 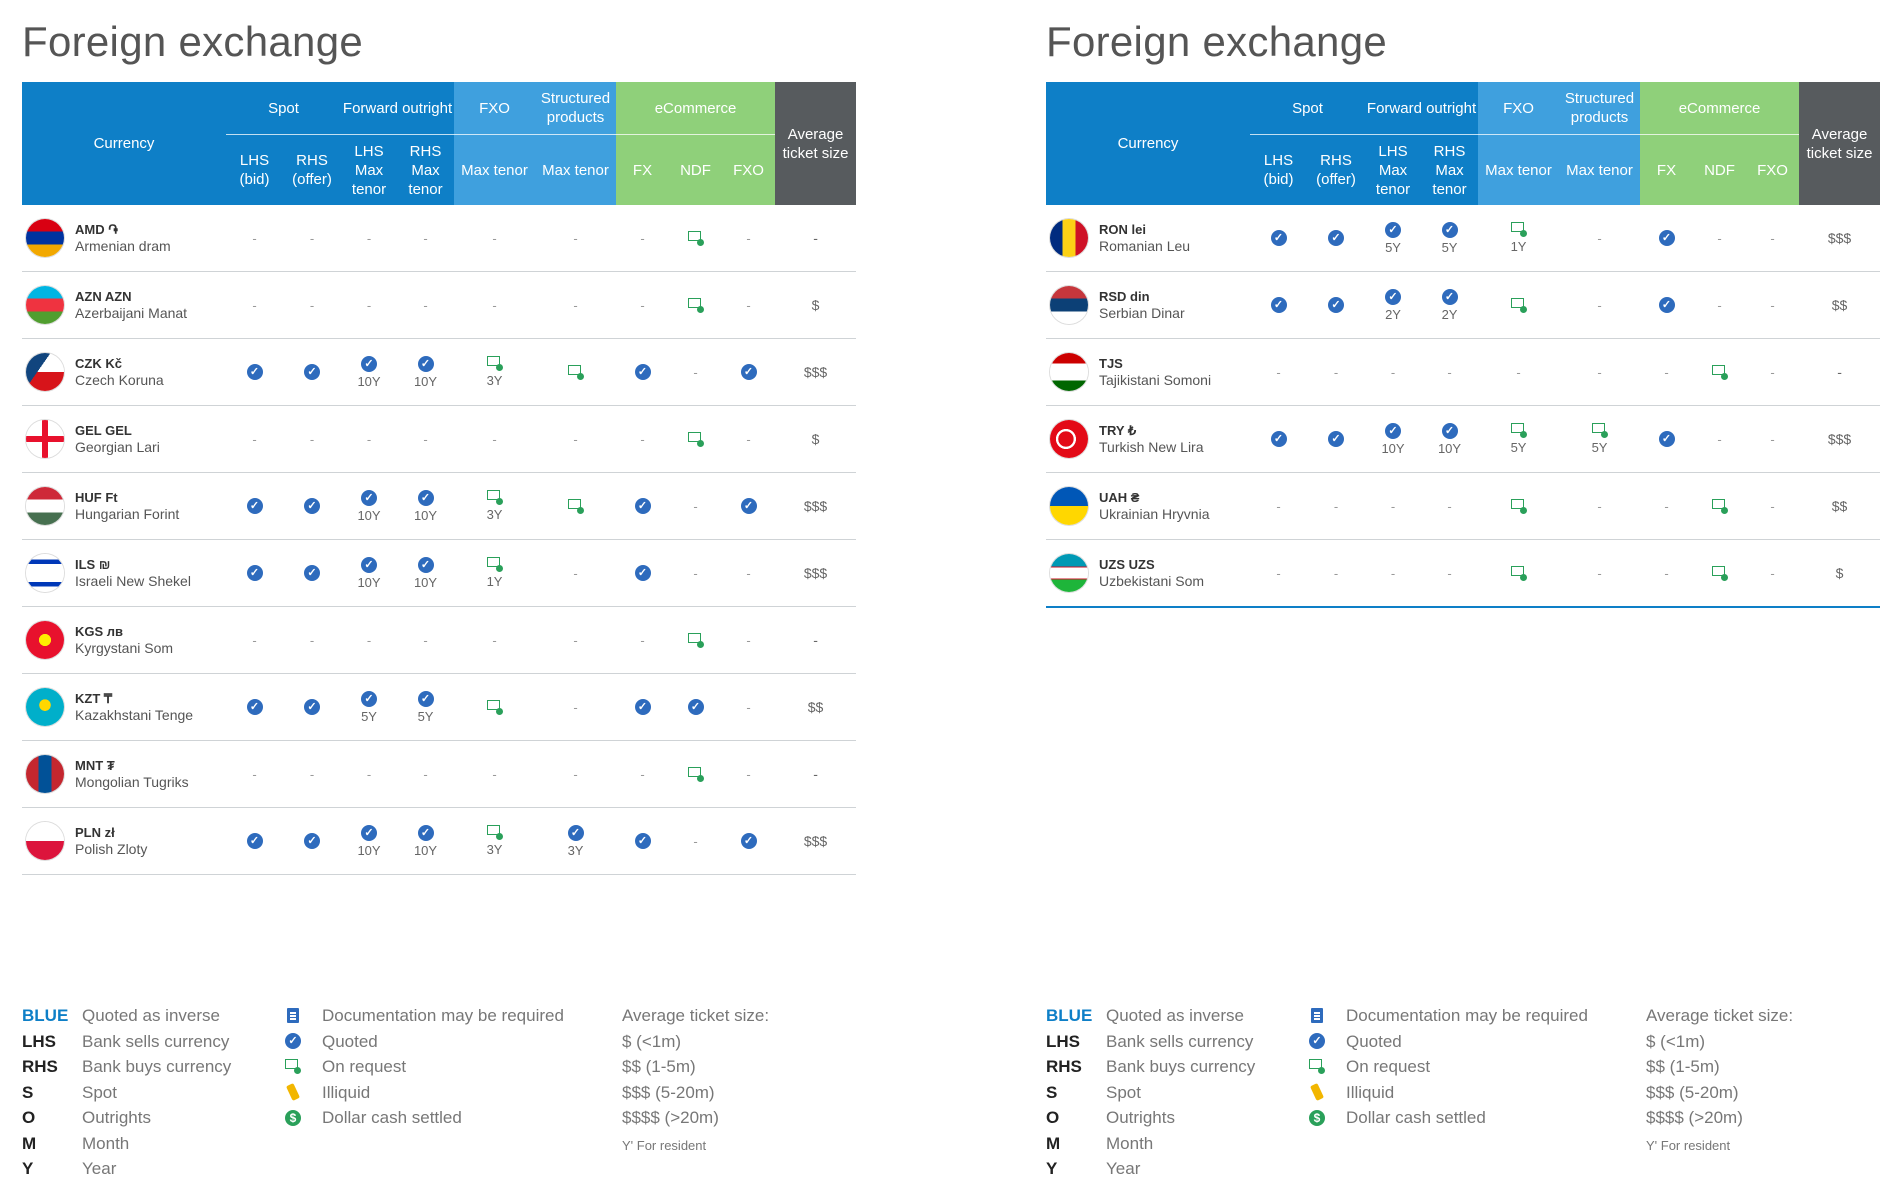 I want to click on screen-request-icon, so click(x=695, y=774).